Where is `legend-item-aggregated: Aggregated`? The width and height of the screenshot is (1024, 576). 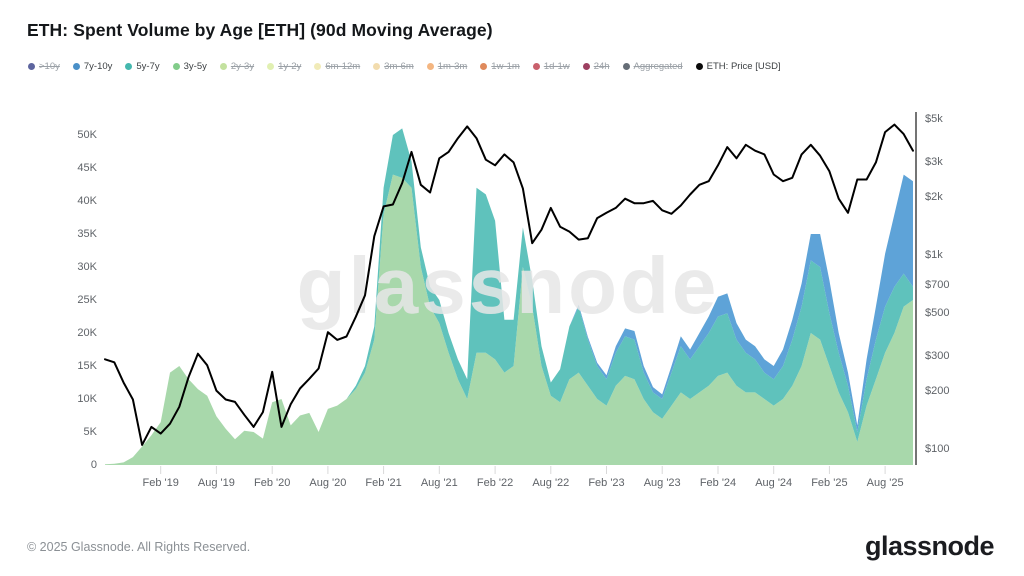
legend-item-aggregated: Aggregated is located at coordinates (652, 66).